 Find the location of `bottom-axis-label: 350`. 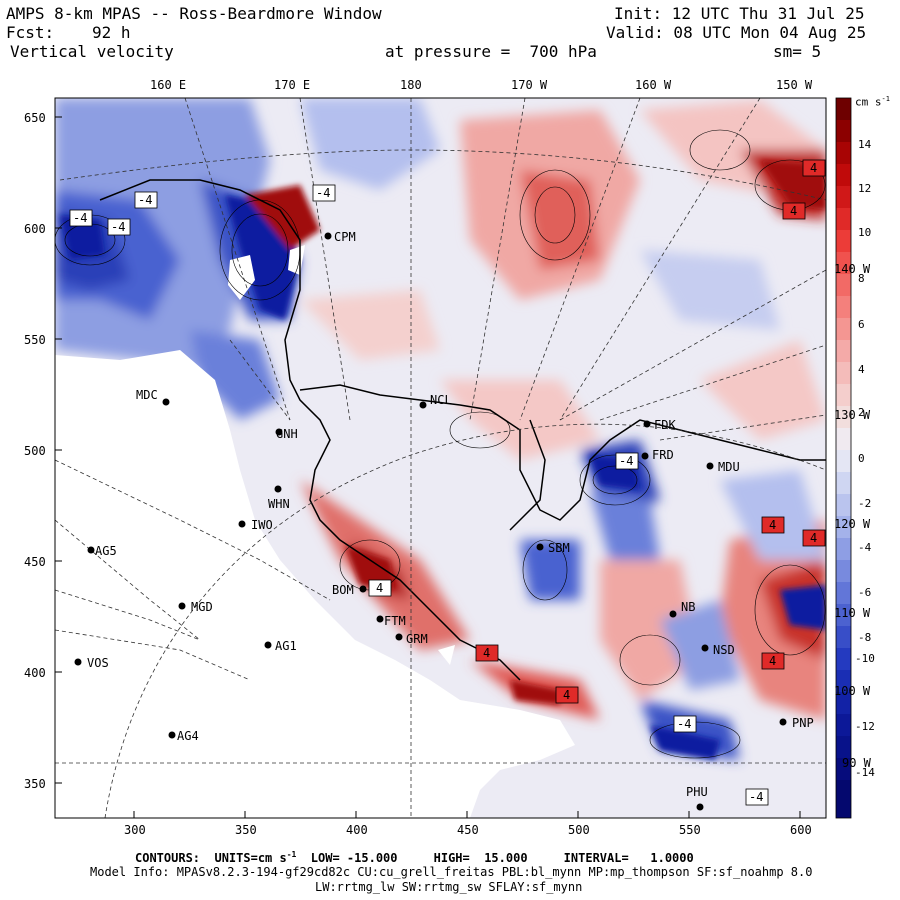

bottom-axis-label: 350 is located at coordinates (246, 830).